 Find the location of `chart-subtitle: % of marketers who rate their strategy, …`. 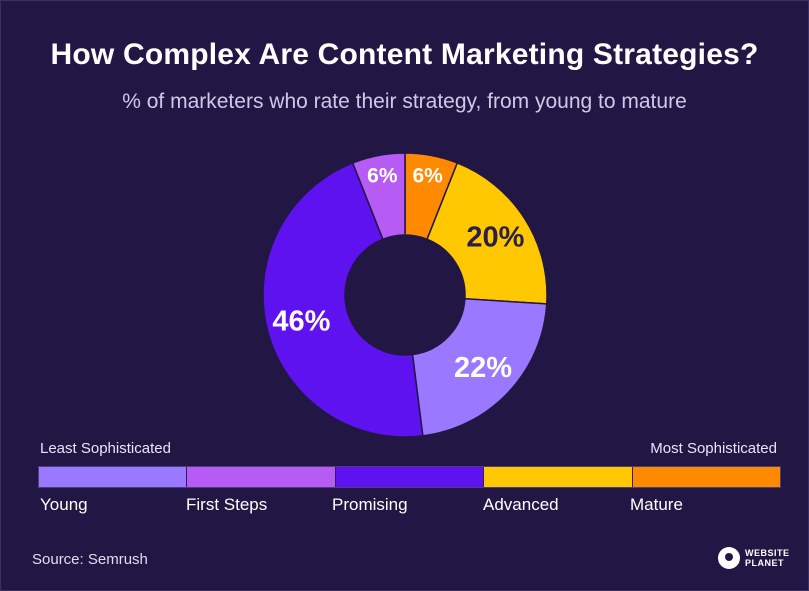

chart-subtitle: % of marketers who rate their strategy, … is located at coordinates (404, 101).